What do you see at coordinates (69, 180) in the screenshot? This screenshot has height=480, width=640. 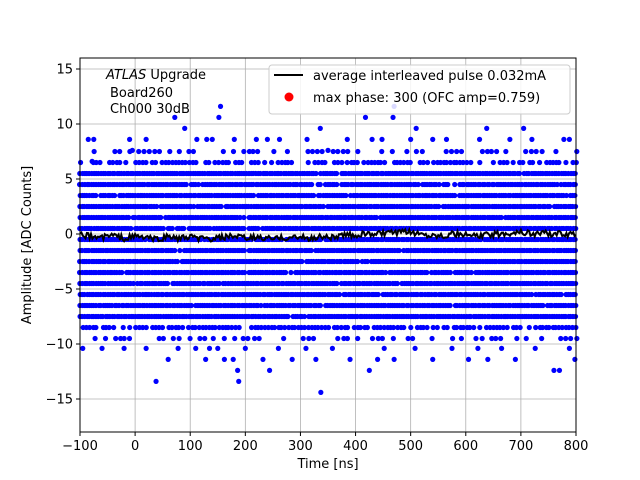 I see `y-tick-label: 5` at bounding box center [69, 180].